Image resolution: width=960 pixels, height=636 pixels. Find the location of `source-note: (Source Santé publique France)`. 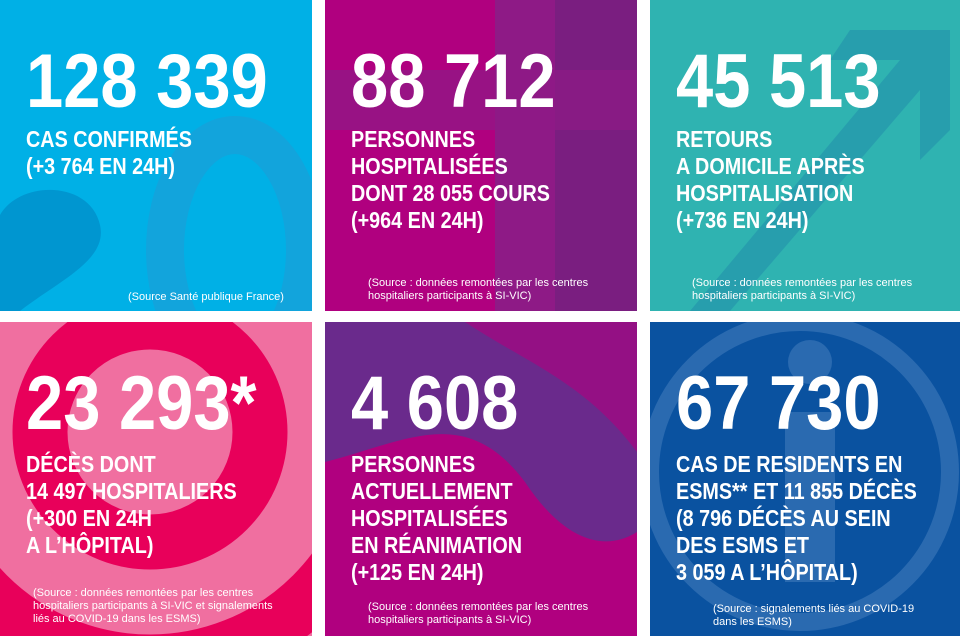

source-note: (Source Santé publique France) is located at coordinates (206, 297).